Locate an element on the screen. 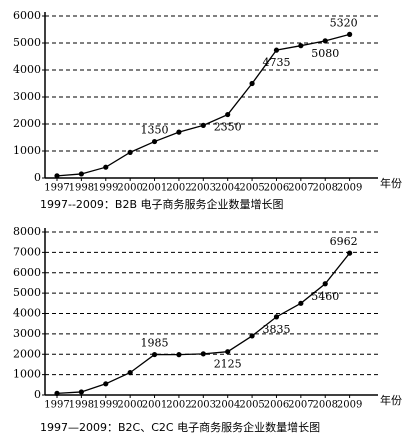  data-label: 5320 is located at coordinates (344, 22).